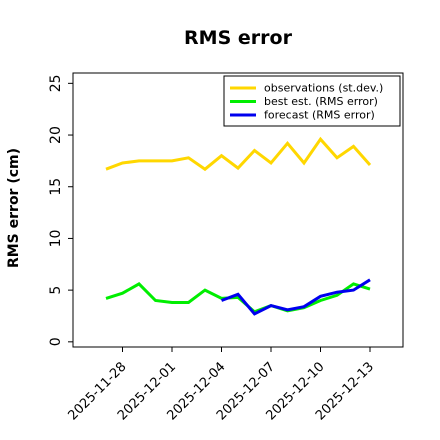 This screenshot has width=440, height=440. Describe the element at coordinates (56, 239) in the screenshot. I see `y-tick-label: 10` at that location.